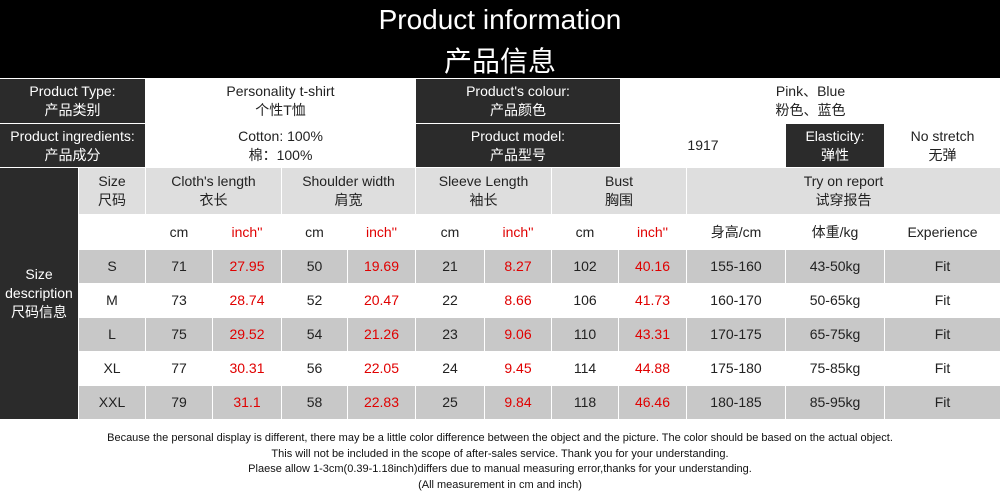 This screenshot has height=496, width=1000. Describe the element at coordinates (942, 154) in the screenshot. I see `text-zh: 无弹` at that location.